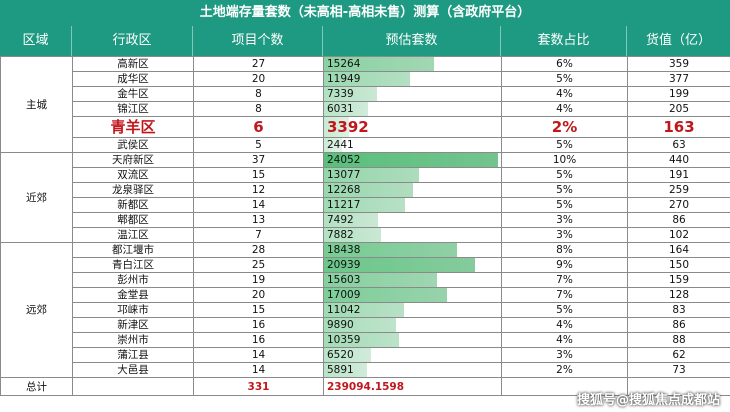 The height and width of the screenshot is (412, 730). I want to click on district-cell: 金堂县, so click(133, 295).